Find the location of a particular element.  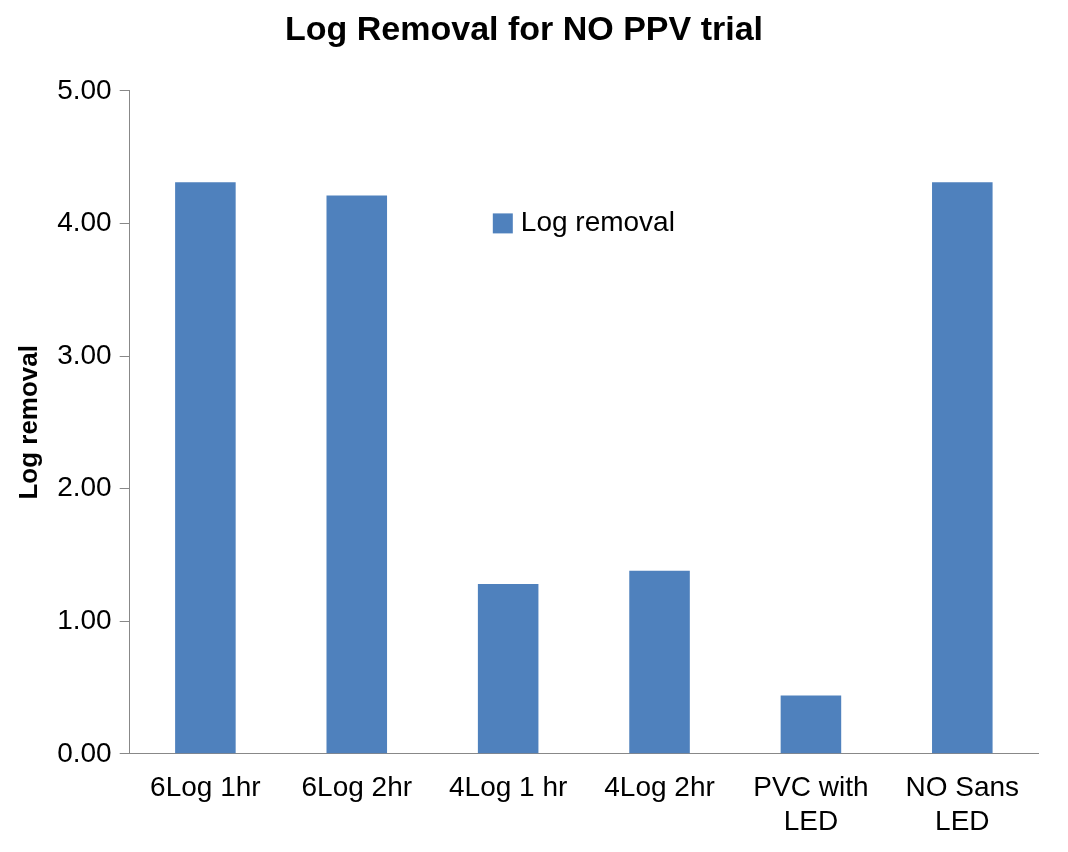

y-axis-title: Log removal is located at coordinates (27, 422).